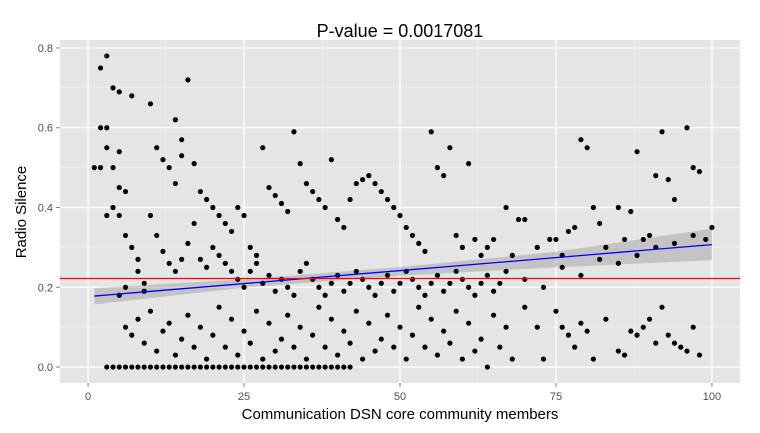  Describe the element at coordinates (21, 212) in the screenshot. I see `y-axis-label: Radio Silence` at that location.